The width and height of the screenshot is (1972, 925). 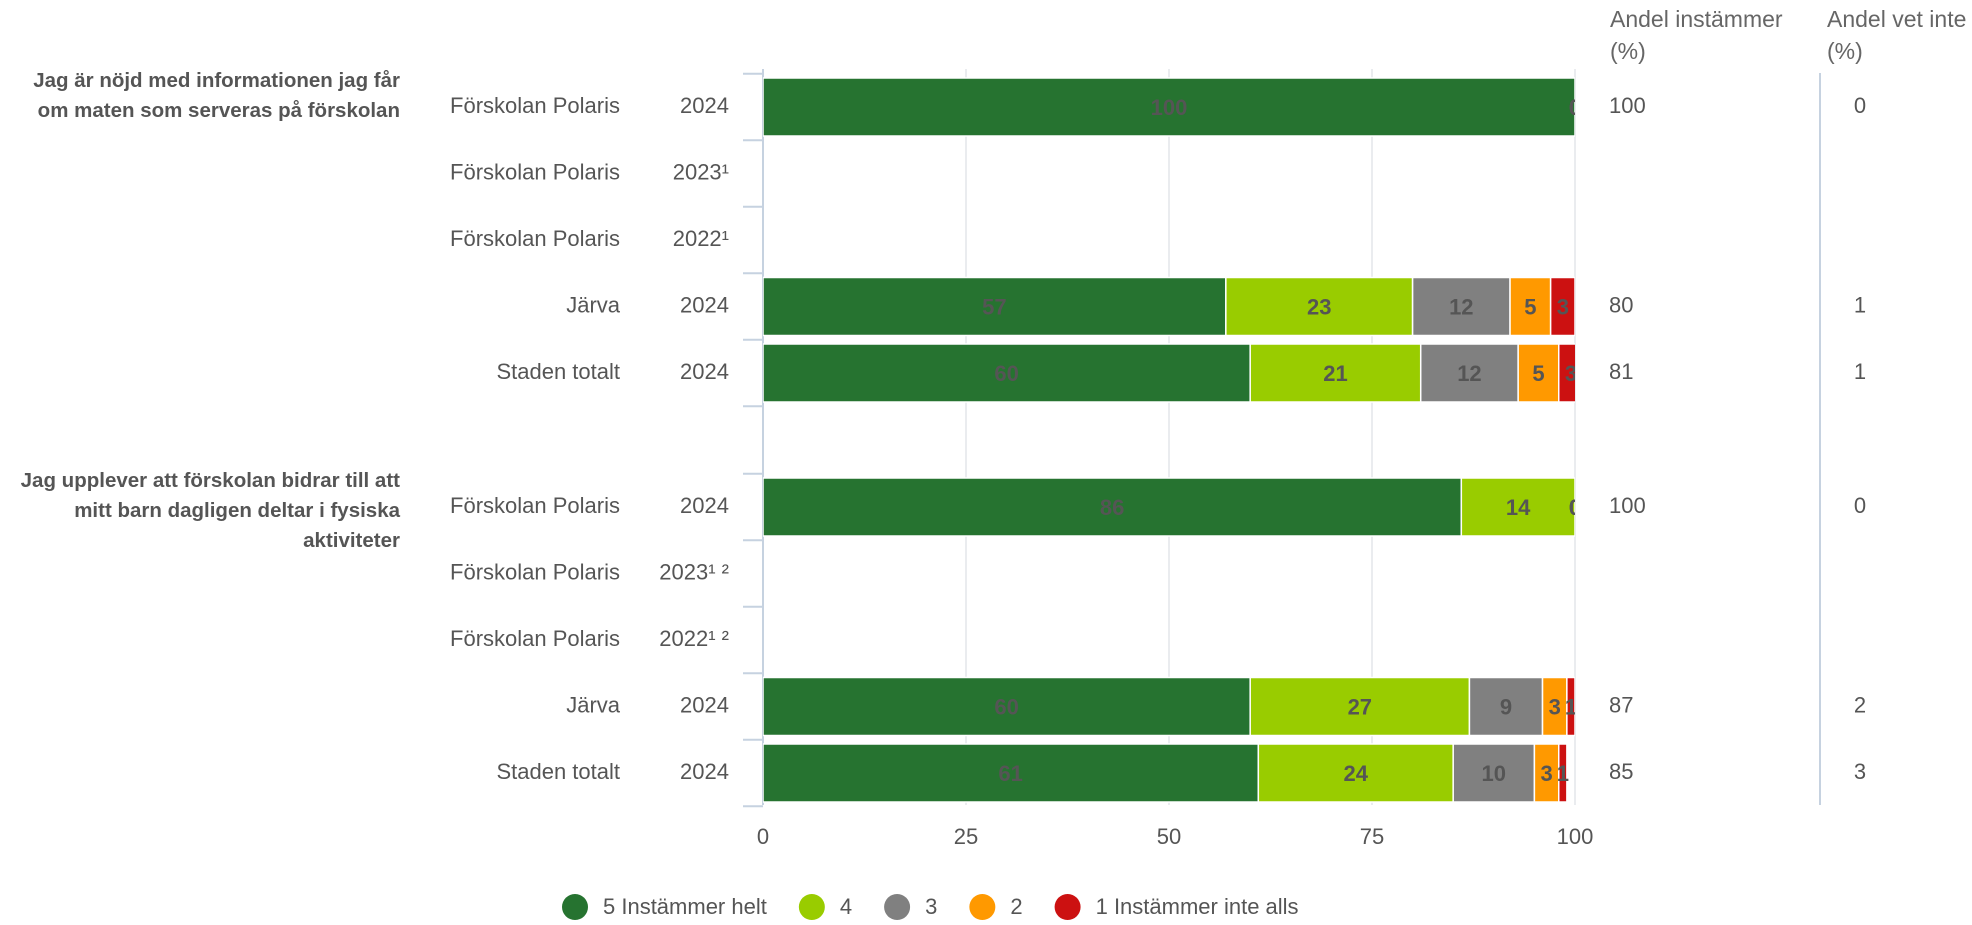 I want to click on row-year: 2023¹, so click(x=701, y=171).